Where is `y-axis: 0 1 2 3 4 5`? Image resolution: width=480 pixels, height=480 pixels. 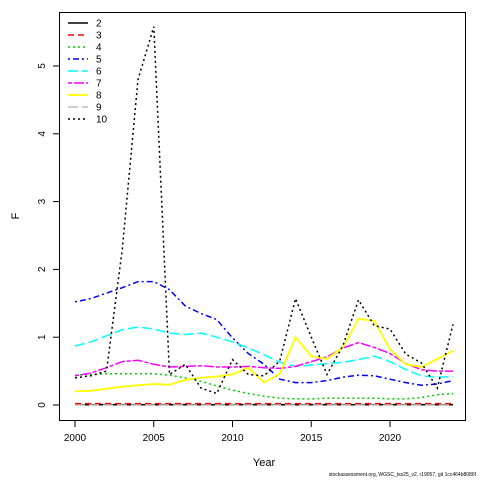
y-axis: 0 1 2 3 4 5 is located at coordinates (48, 235).